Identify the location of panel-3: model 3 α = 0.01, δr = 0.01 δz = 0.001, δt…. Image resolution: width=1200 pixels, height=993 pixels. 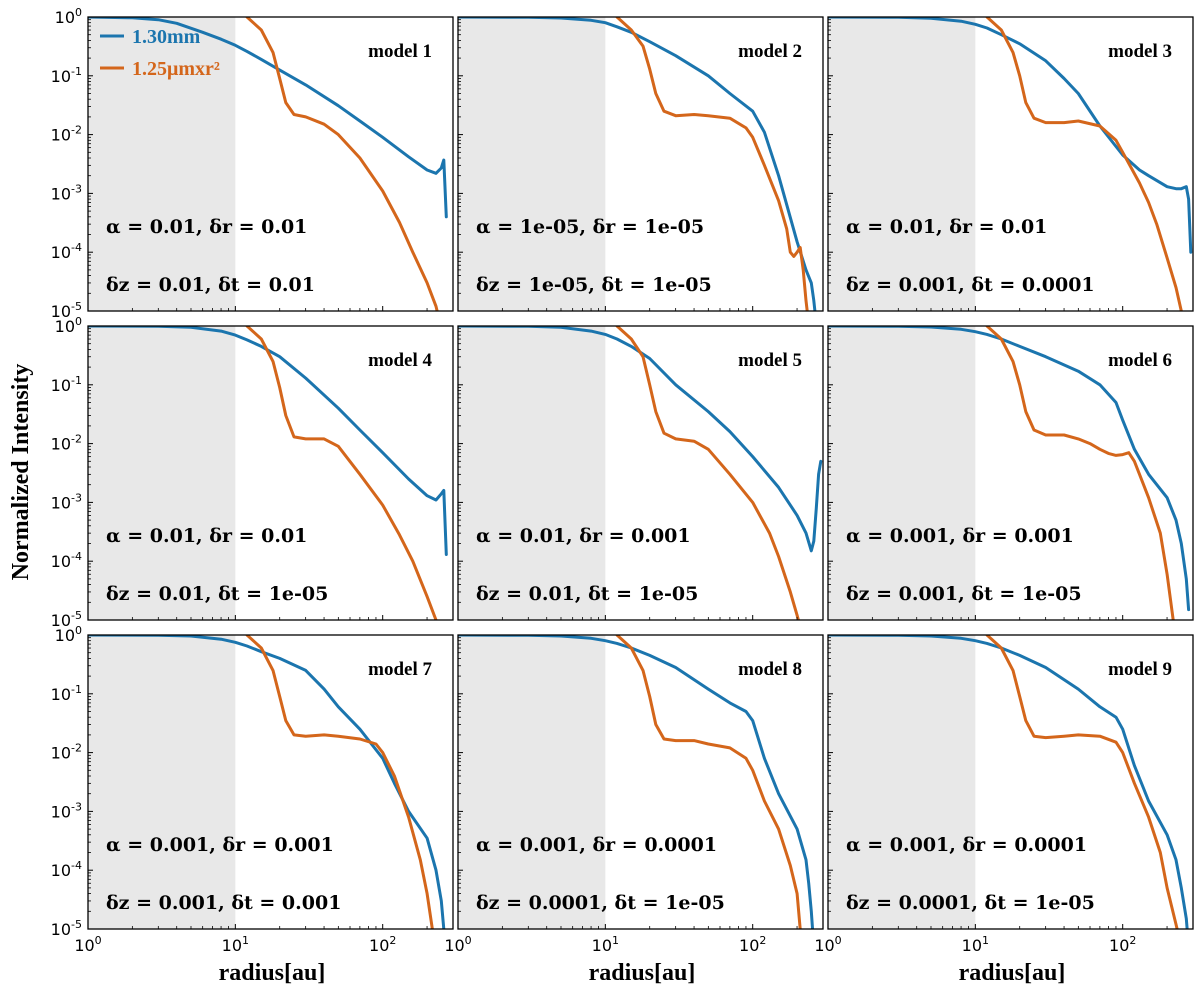
(1010, 164).